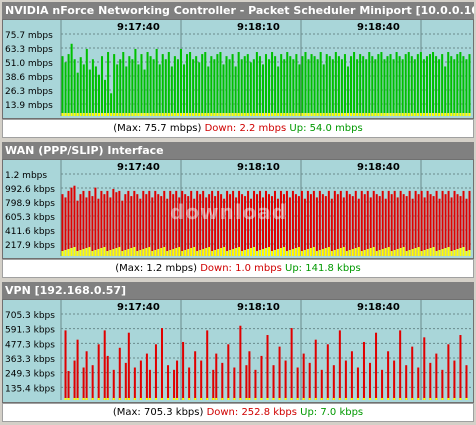 Image resolution: width=476 pixels, height=425 pixels. What do you see at coordinates (378, 27) in the screenshot?
I see `time-label: 9:18:40` at bounding box center [378, 27].